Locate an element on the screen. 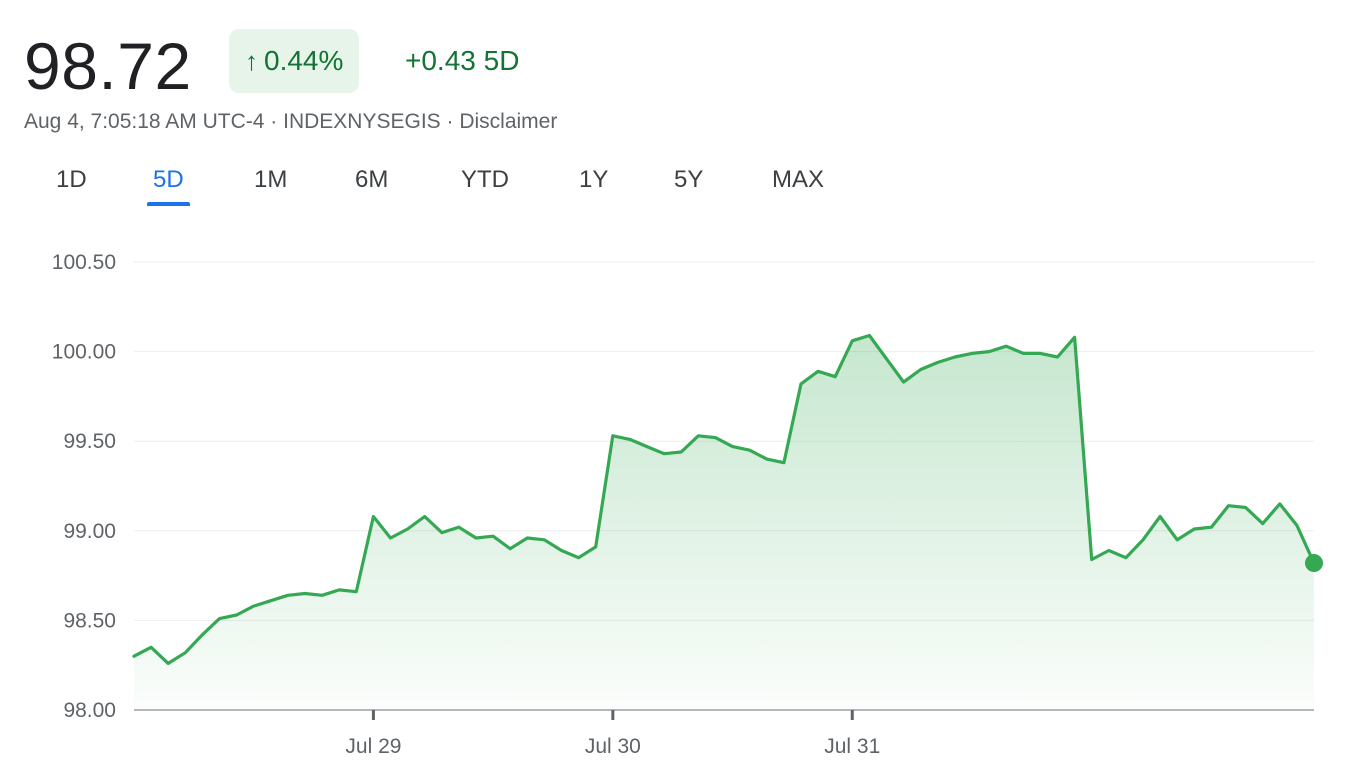  current-price: 98.72 is located at coordinates (108, 66).